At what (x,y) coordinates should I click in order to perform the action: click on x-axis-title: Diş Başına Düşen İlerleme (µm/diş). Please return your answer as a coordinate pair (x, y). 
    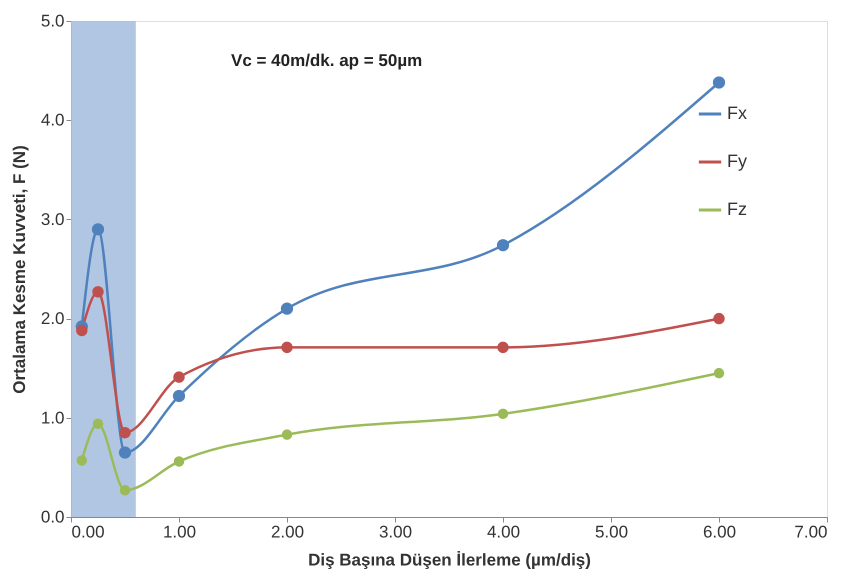
    Looking at the image, I should click on (449, 560).